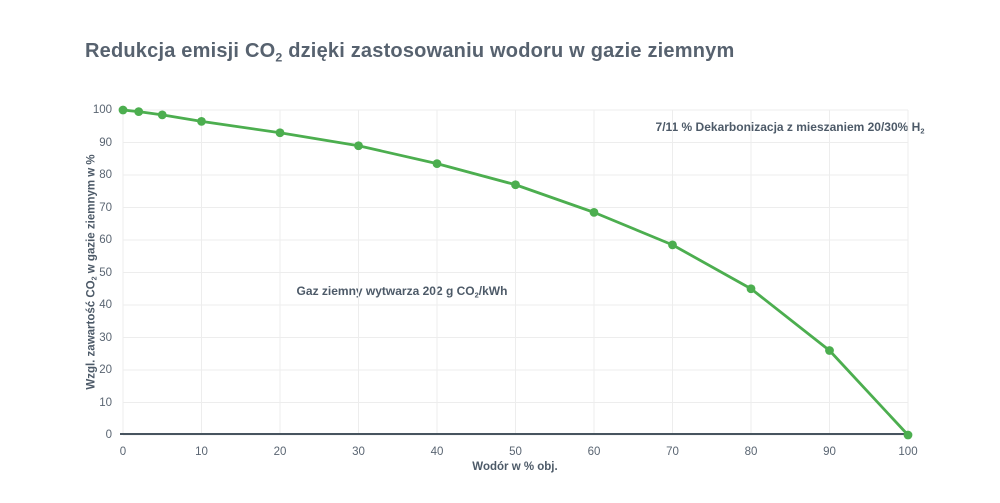 The image size is (1000, 503). I want to click on x-tick-label: 10, so click(201, 452).